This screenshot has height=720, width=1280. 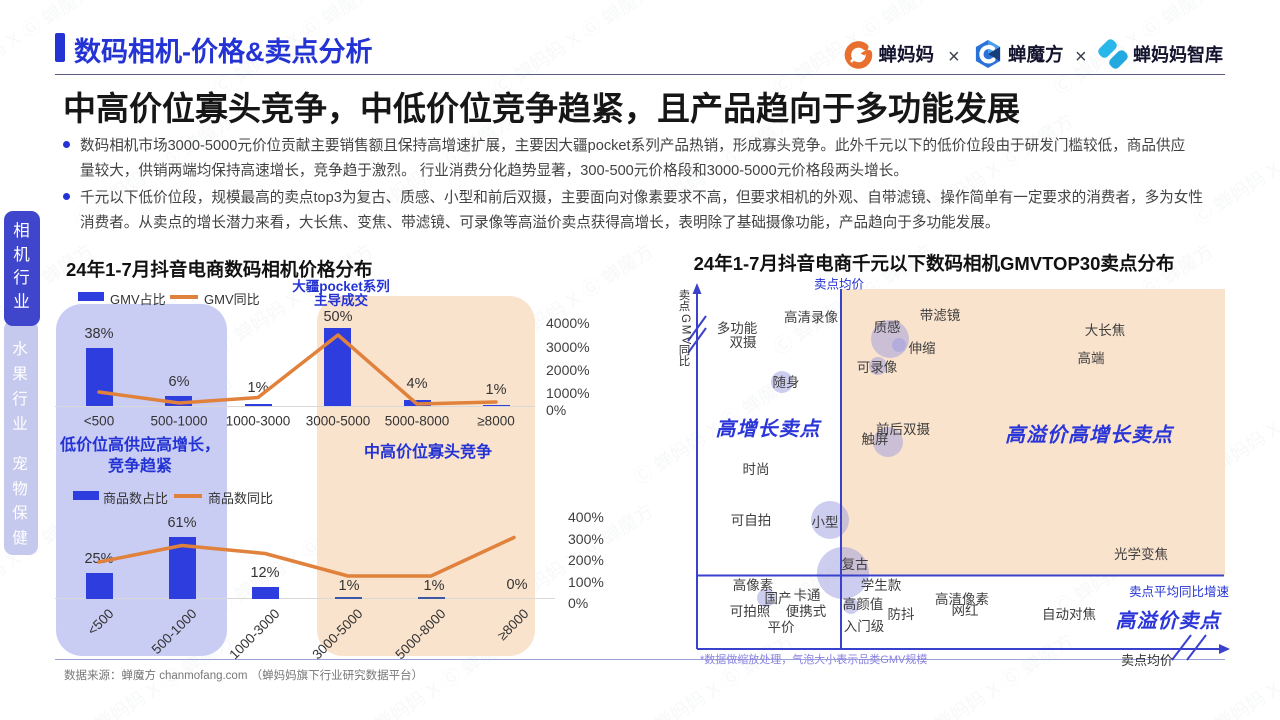 I want to click on svg-text: 蝉妈妈智库, so click(x=1178, y=54).